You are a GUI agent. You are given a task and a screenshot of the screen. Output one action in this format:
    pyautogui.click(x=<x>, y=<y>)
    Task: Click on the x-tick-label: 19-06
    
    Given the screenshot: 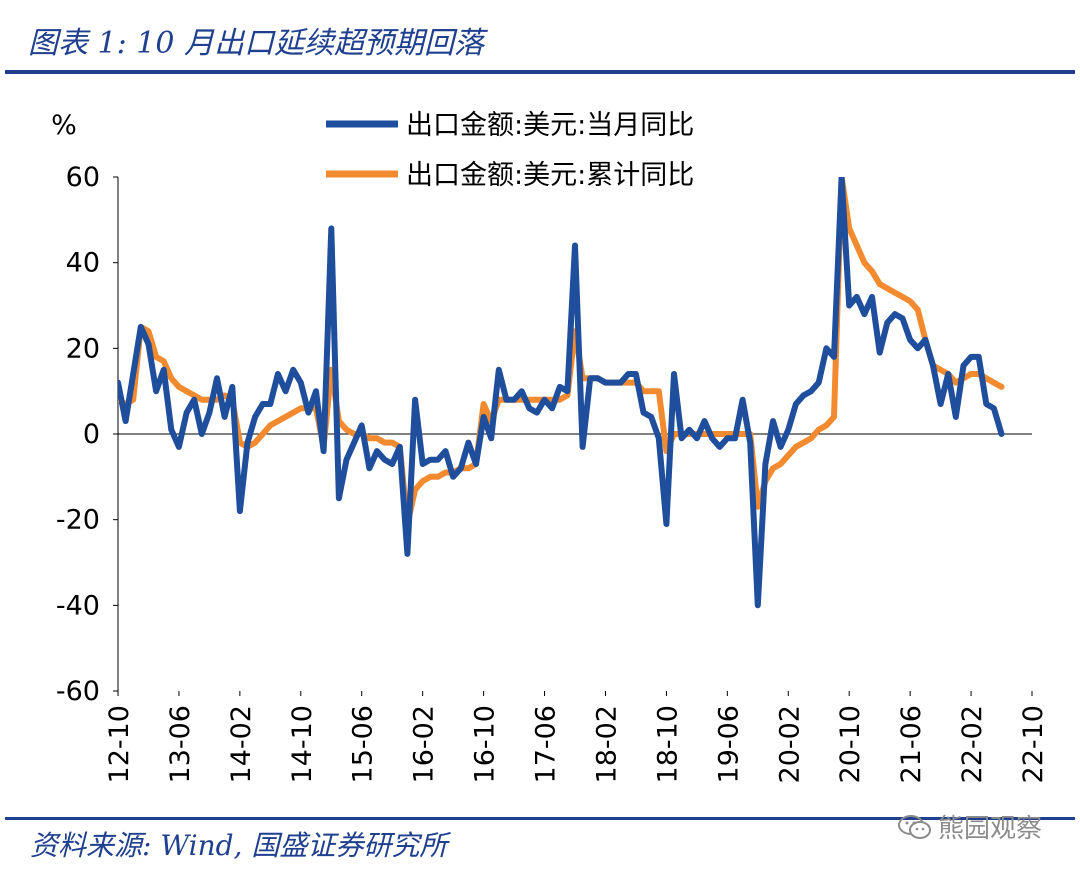 What is the action you would take?
    pyautogui.click(x=728, y=744)
    